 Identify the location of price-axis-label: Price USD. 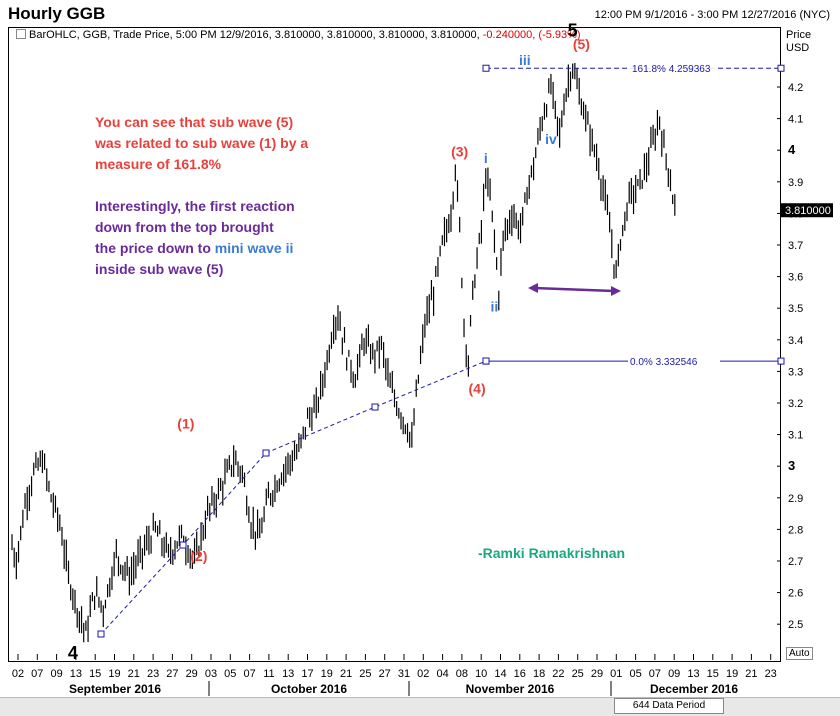
(798, 42).